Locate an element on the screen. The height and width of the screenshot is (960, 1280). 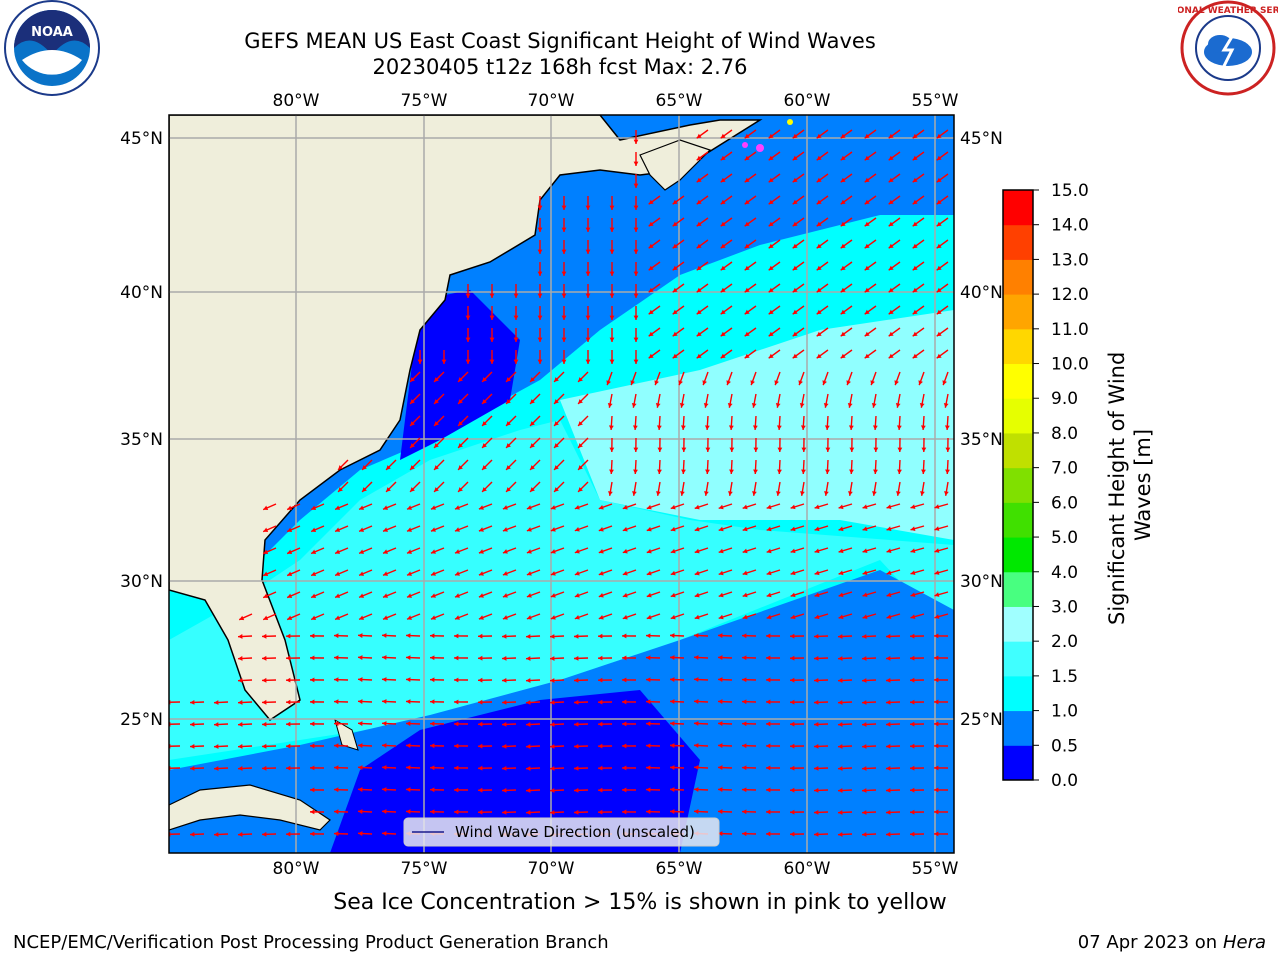
lat-label-left: 25°N is located at coordinates (141, 720).